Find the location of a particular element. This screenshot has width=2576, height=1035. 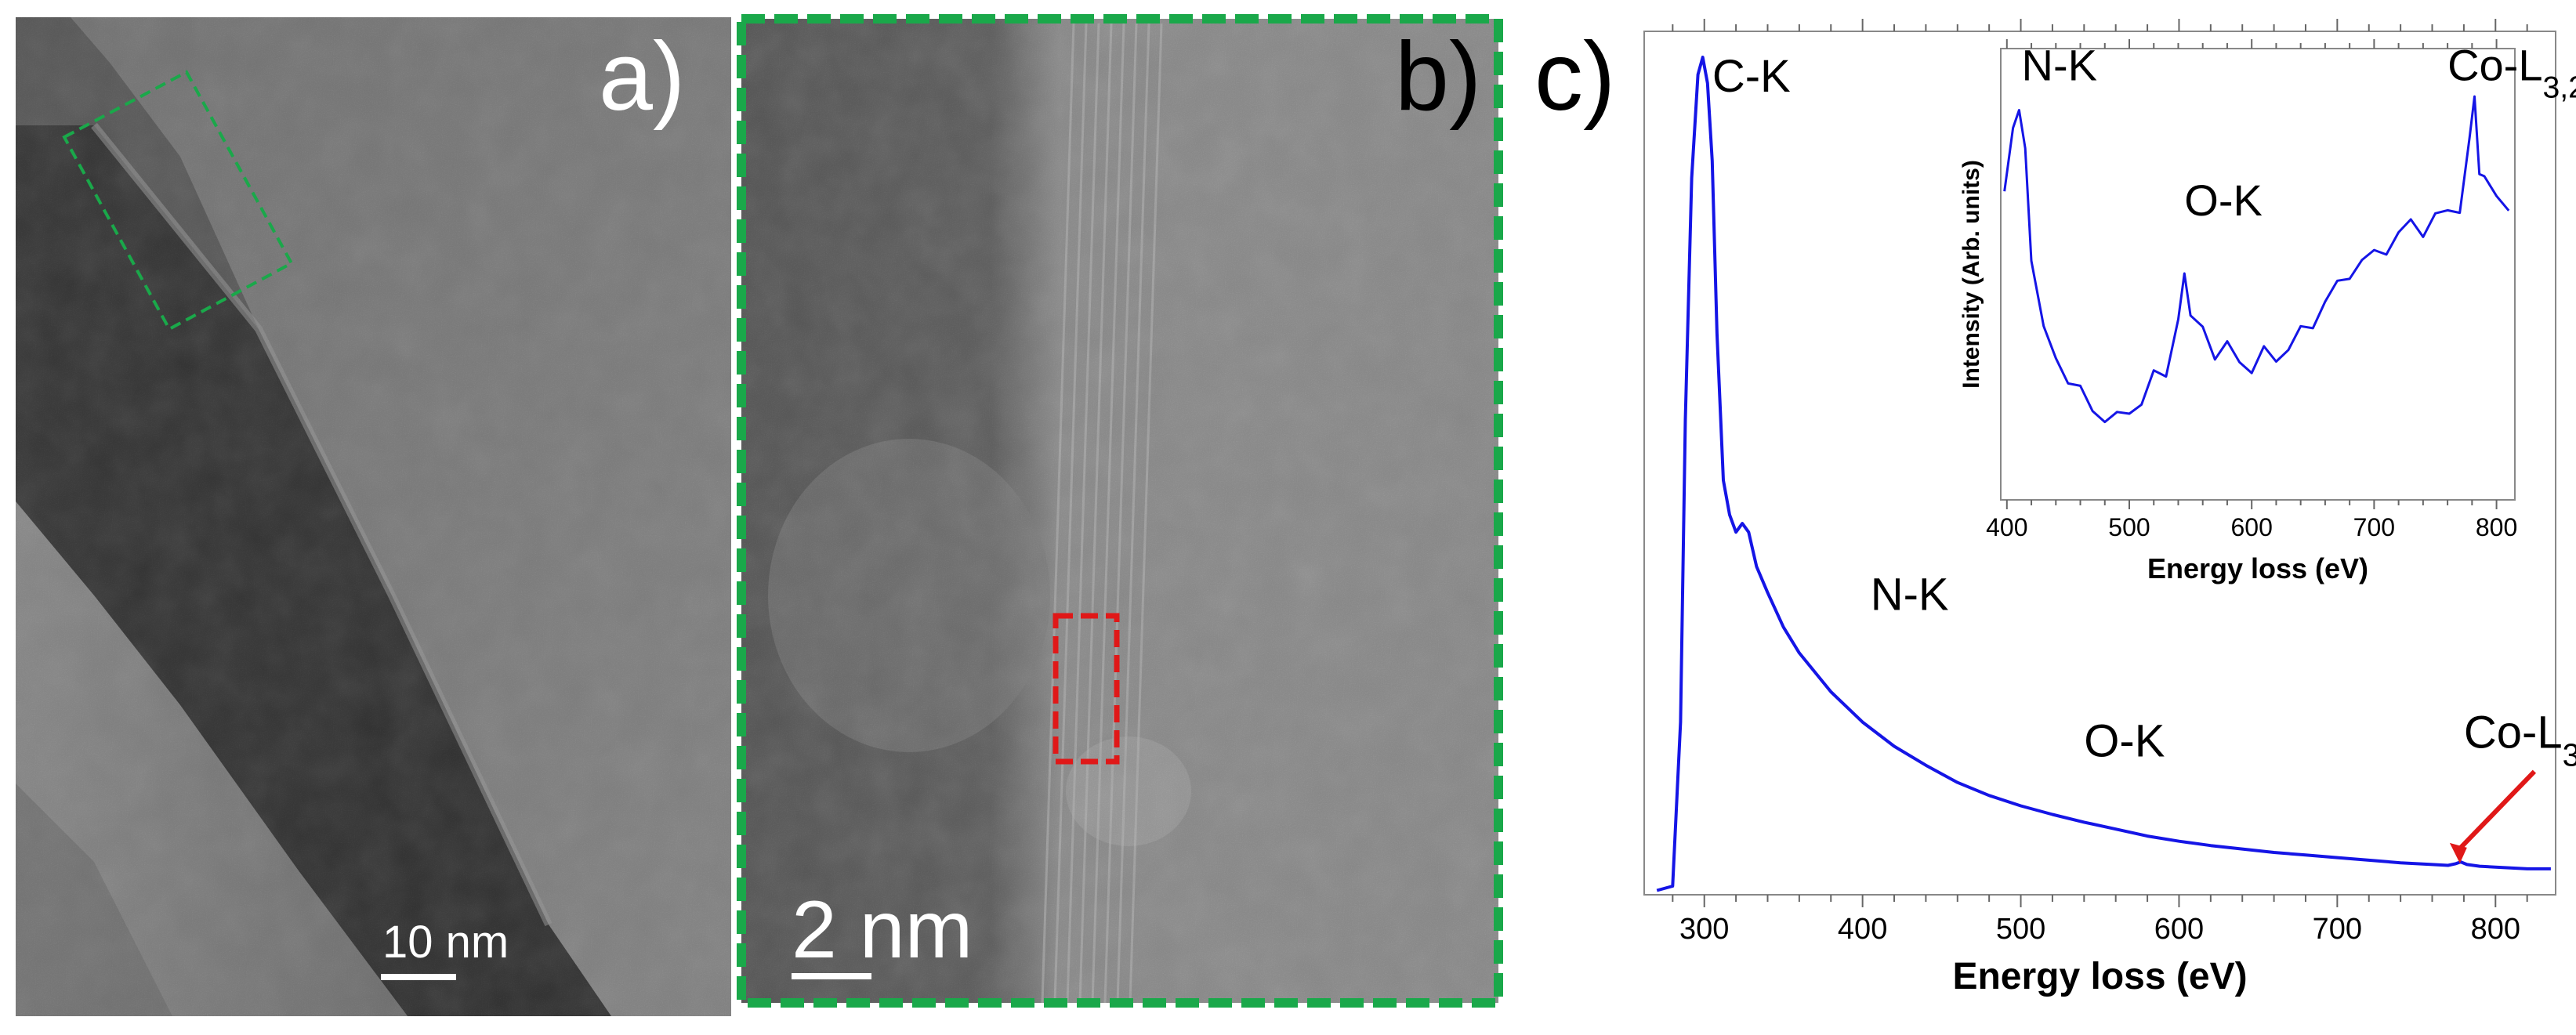

main-annotation: N-K is located at coordinates (1910, 594).